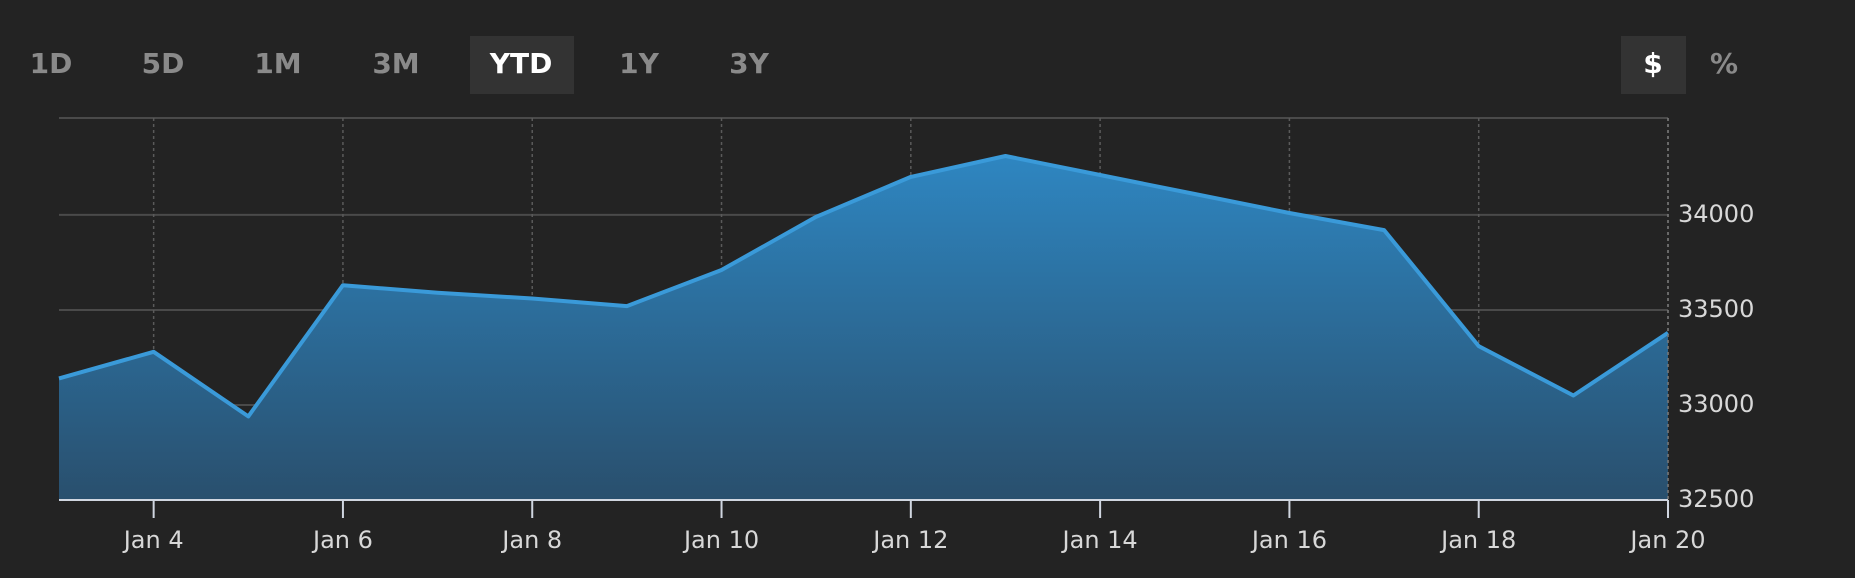 This screenshot has width=1855, height=578. Describe the element at coordinates (1716, 214) in the screenshot. I see `y-tick-label: 34000` at that location.